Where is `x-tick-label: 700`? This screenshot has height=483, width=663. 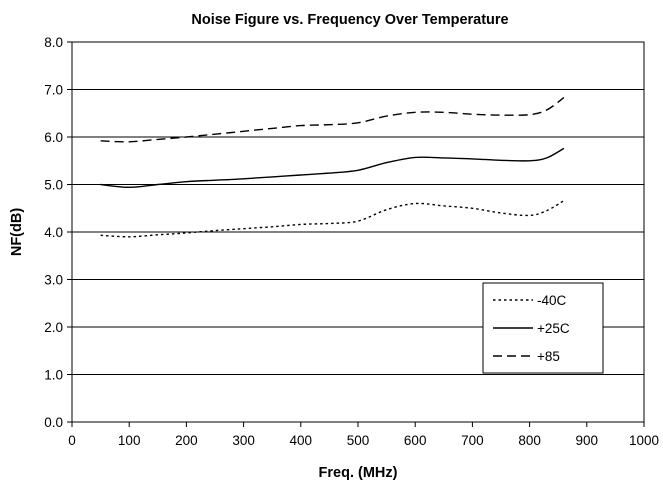 x-tick-label: 700 is located at coordinates (472, 440).